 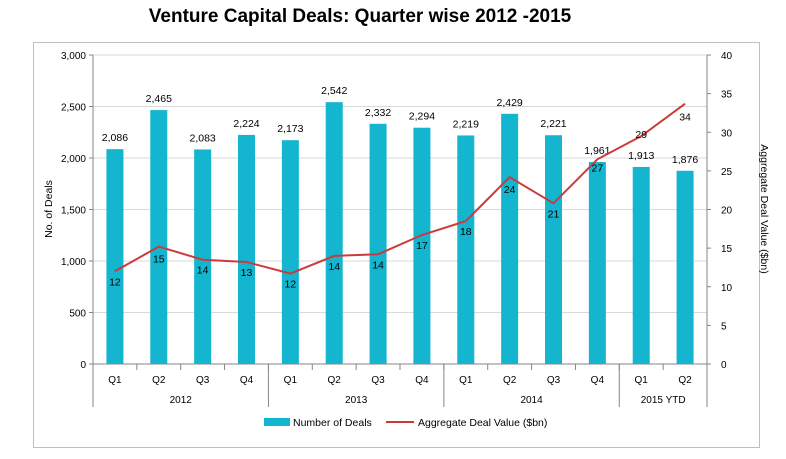 What do you see at coordinates (159, 99) in the screenshot?
I see `bar-data-label: 2,465` at bounding box center [159, 99].